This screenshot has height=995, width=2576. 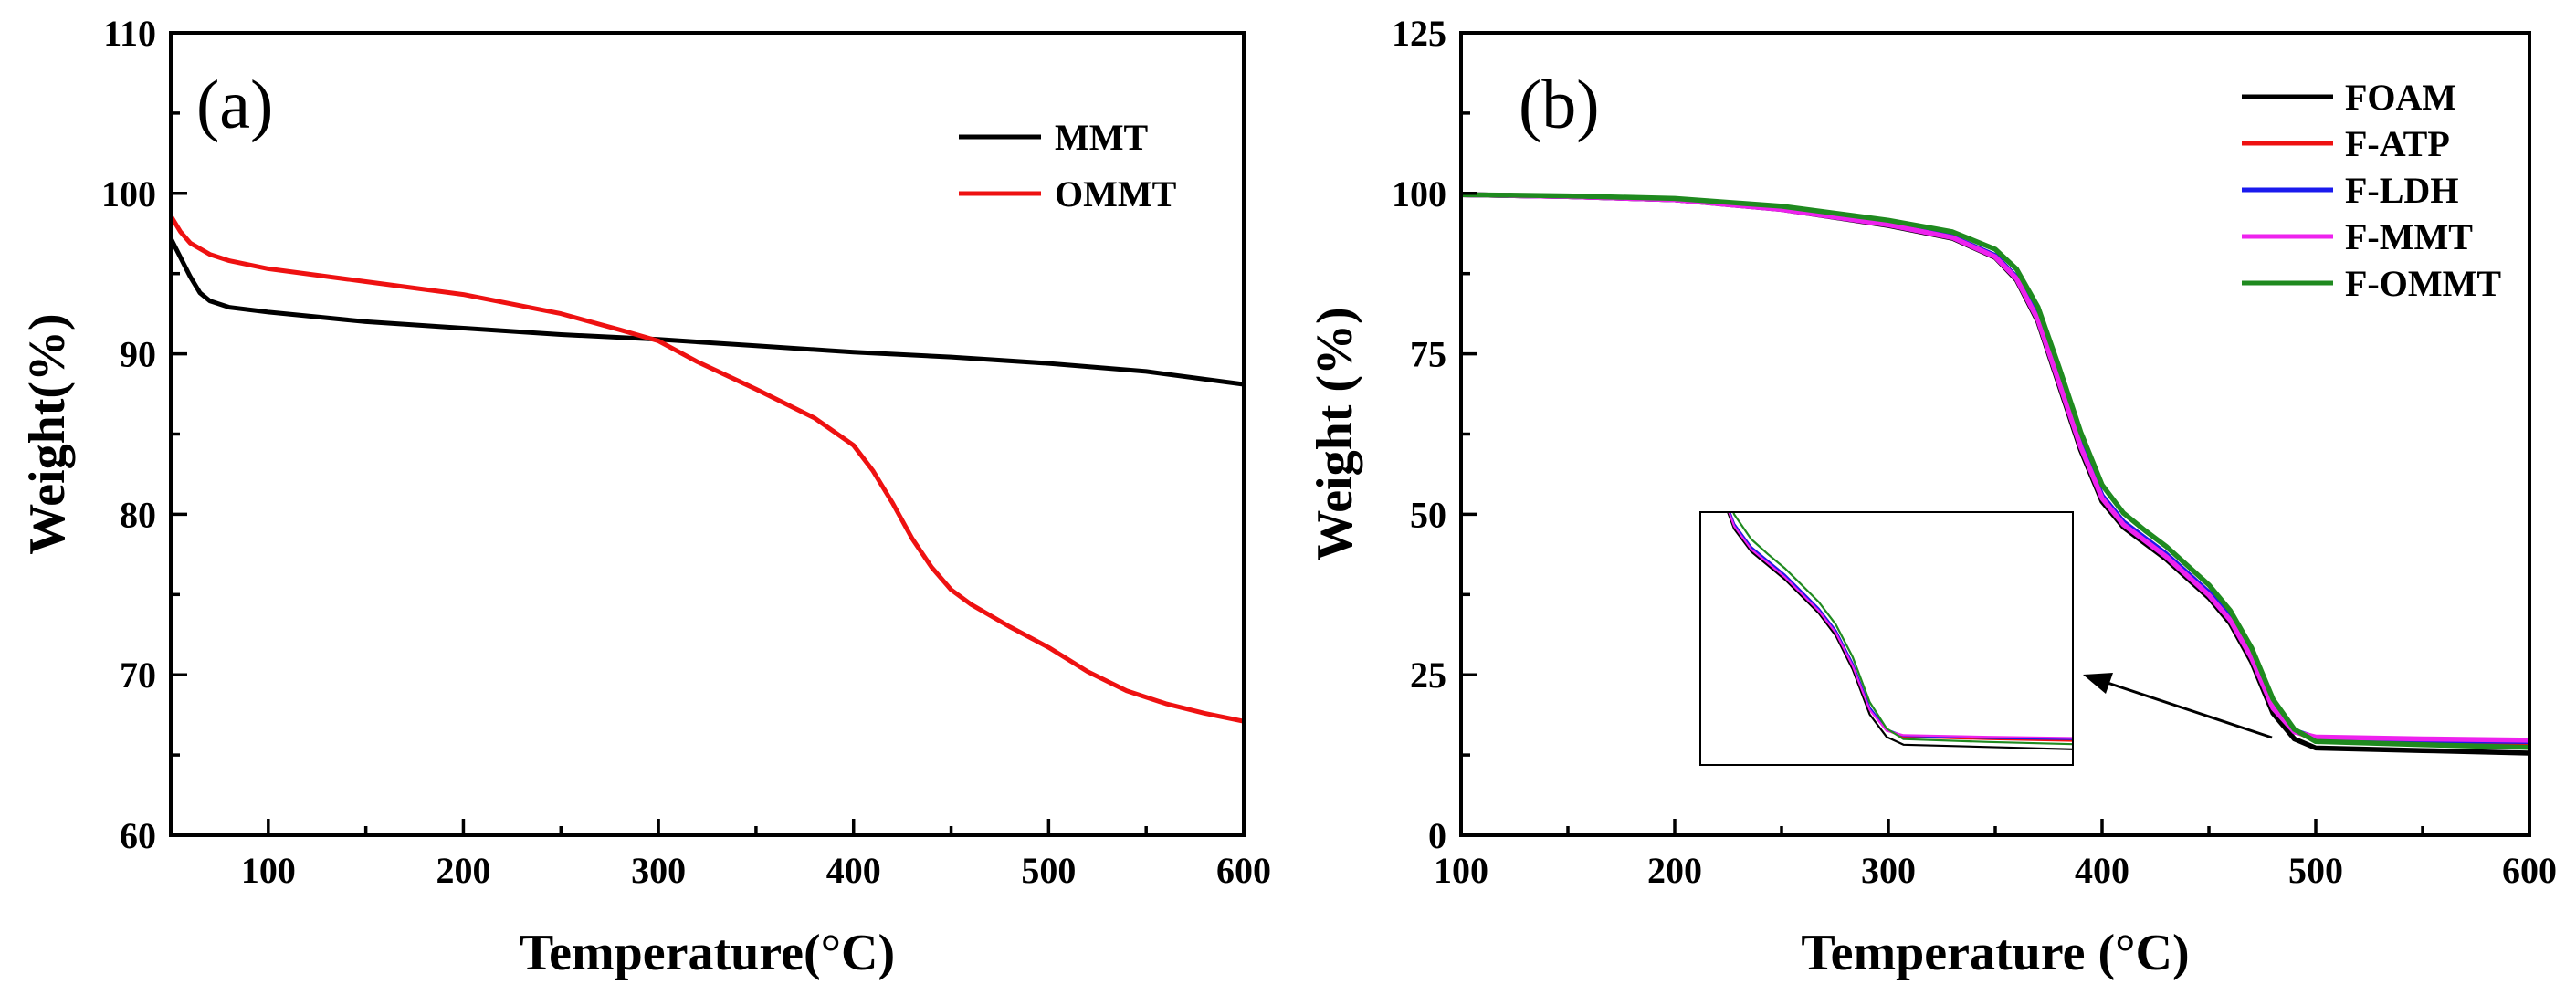 I want to click on legend-label-f-ommt: F-OMMT, so click(x=2423, y=283).